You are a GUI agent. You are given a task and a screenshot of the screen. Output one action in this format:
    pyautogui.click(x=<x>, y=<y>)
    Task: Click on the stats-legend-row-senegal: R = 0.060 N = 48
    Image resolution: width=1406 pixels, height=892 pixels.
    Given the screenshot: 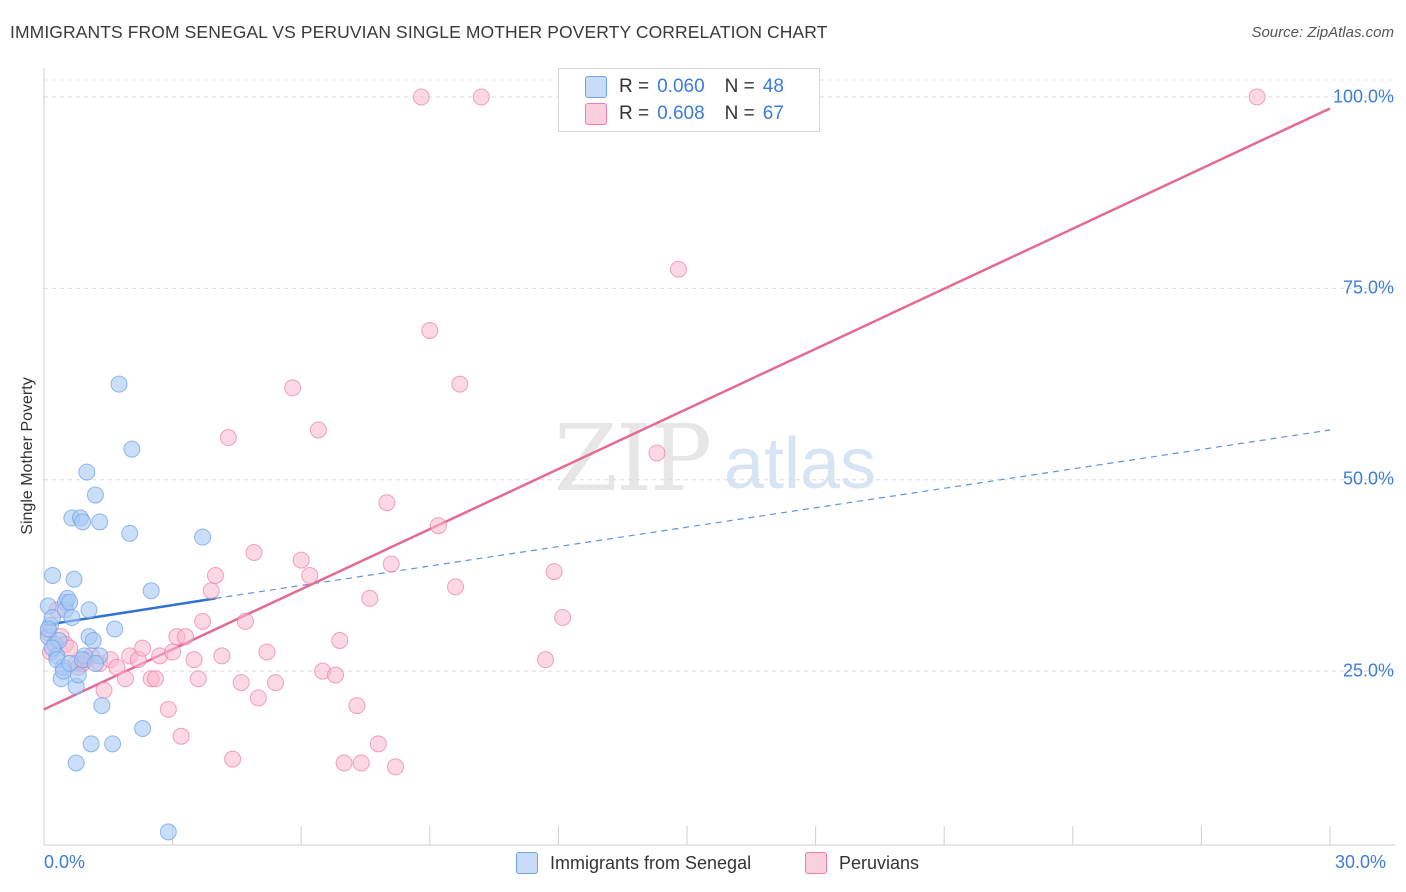 What is the action you would take?
    pyautogui.click(x=694, y=87)
    